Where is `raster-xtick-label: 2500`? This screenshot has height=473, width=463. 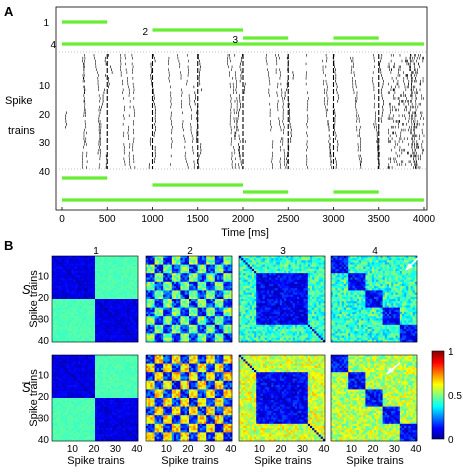
raster-xtick-label: 2500 is located at coordinates (288, 219).